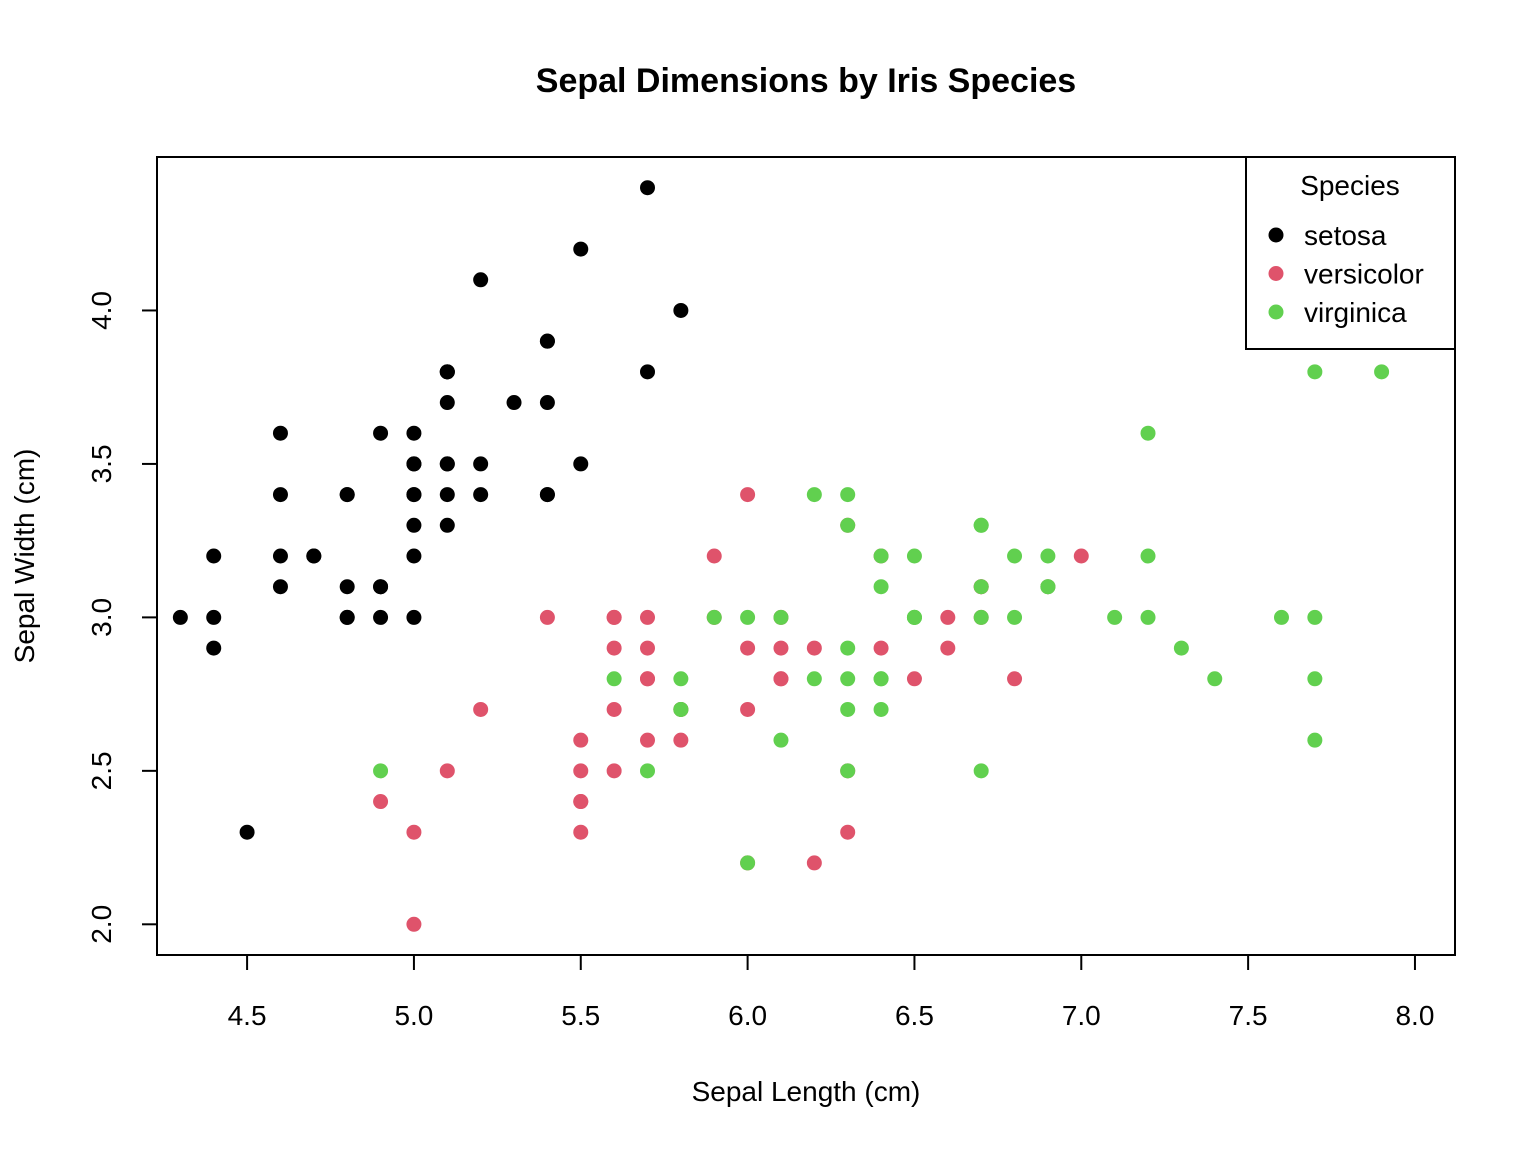  I want to click on legend-label-versicolor: versicolor, so click(1364, 274).